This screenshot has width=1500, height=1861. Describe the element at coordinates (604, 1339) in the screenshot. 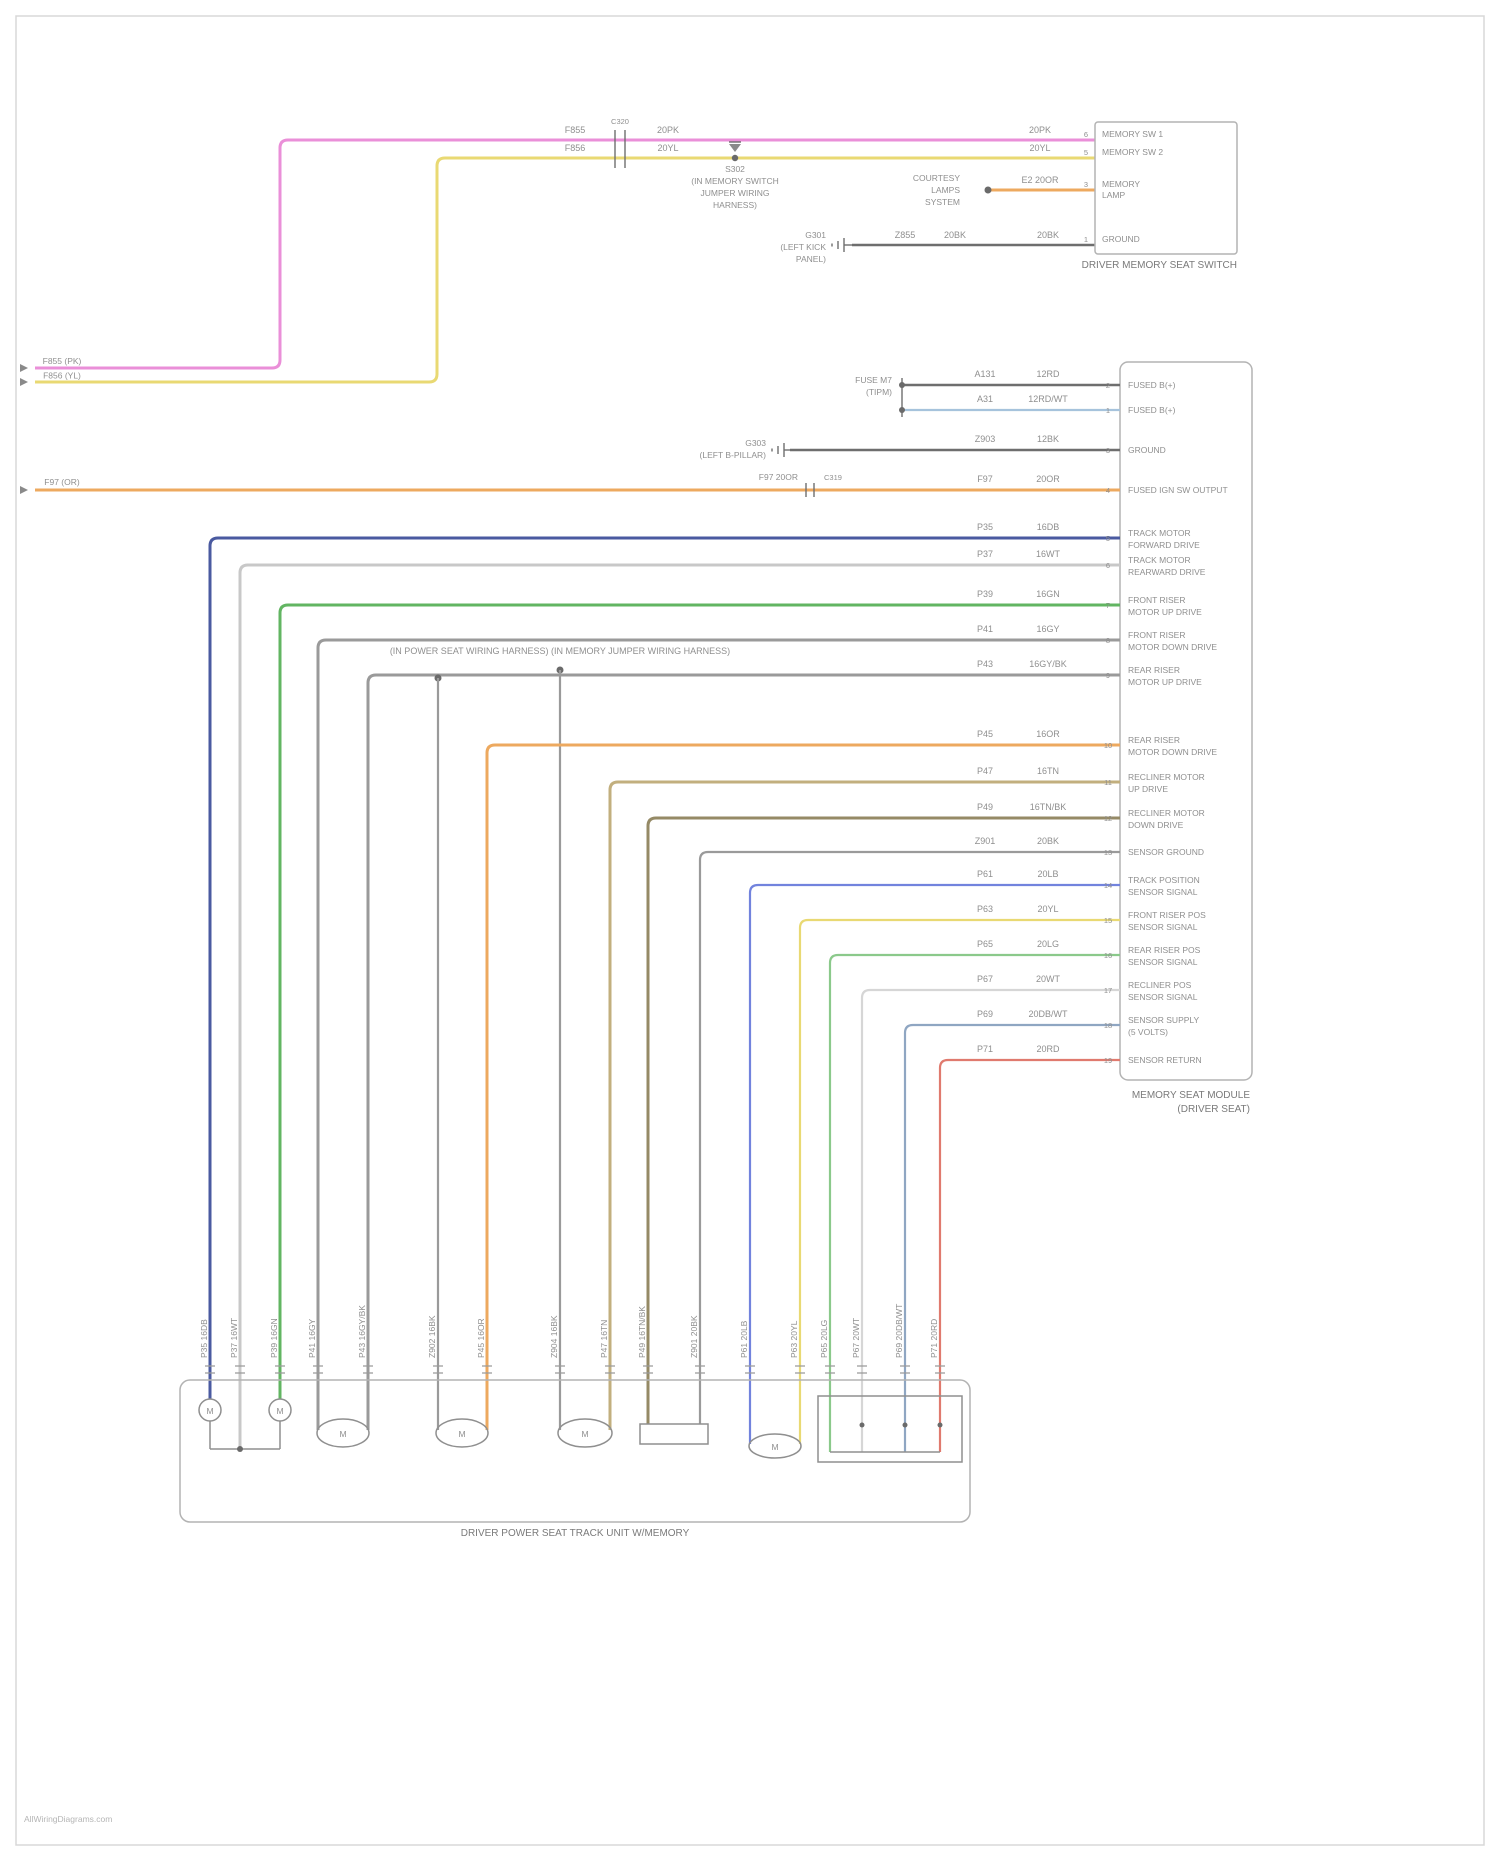

I see `vertical-wire-label: P47 16TN` at that location.